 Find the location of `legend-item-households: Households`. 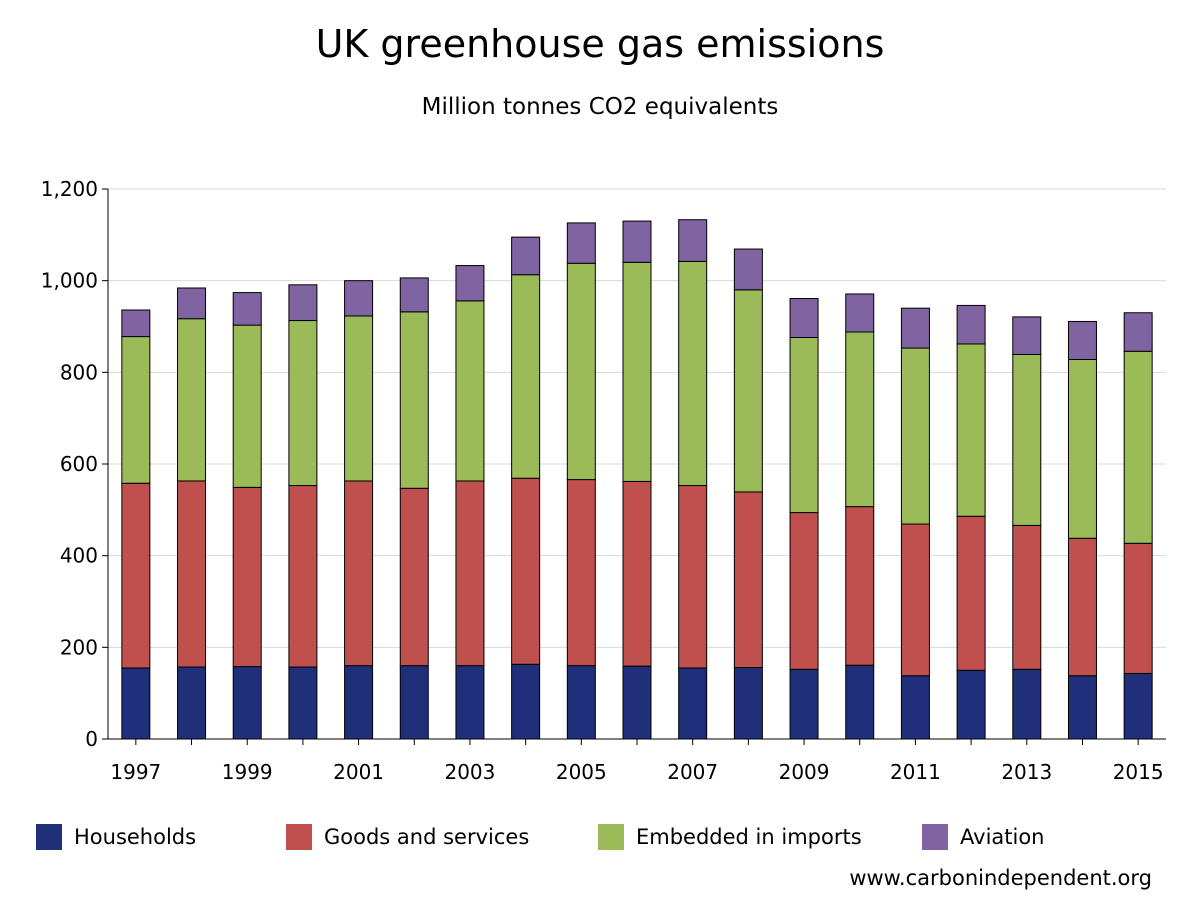

legend-item-households: Households is located at coordinates (116, 837).